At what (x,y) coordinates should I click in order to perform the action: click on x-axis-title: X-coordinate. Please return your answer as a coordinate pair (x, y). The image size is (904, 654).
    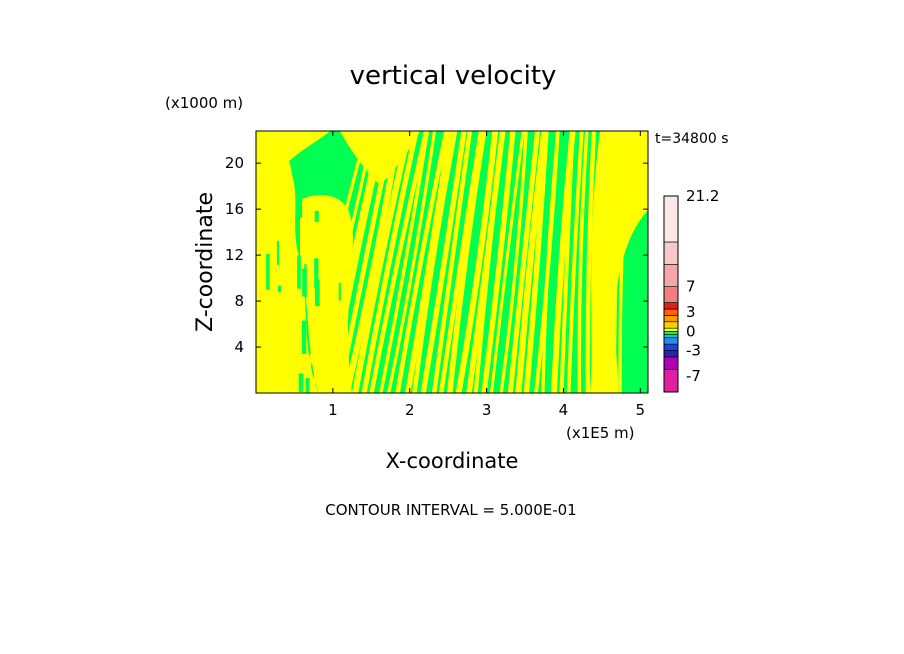
    Looking at the image, I should click on (452, 461).